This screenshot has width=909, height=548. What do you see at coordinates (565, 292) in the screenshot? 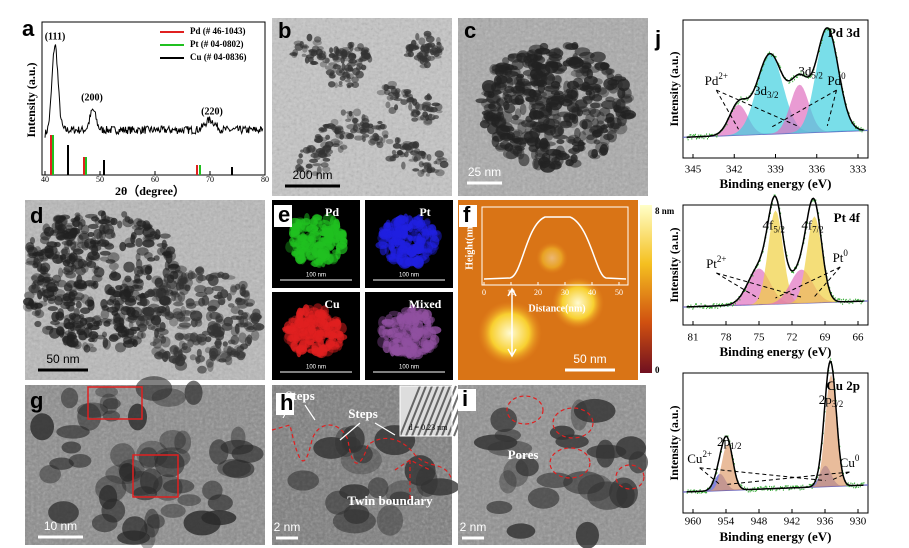
I see `x-tick-label: 30` at bounding box center [565, 292].